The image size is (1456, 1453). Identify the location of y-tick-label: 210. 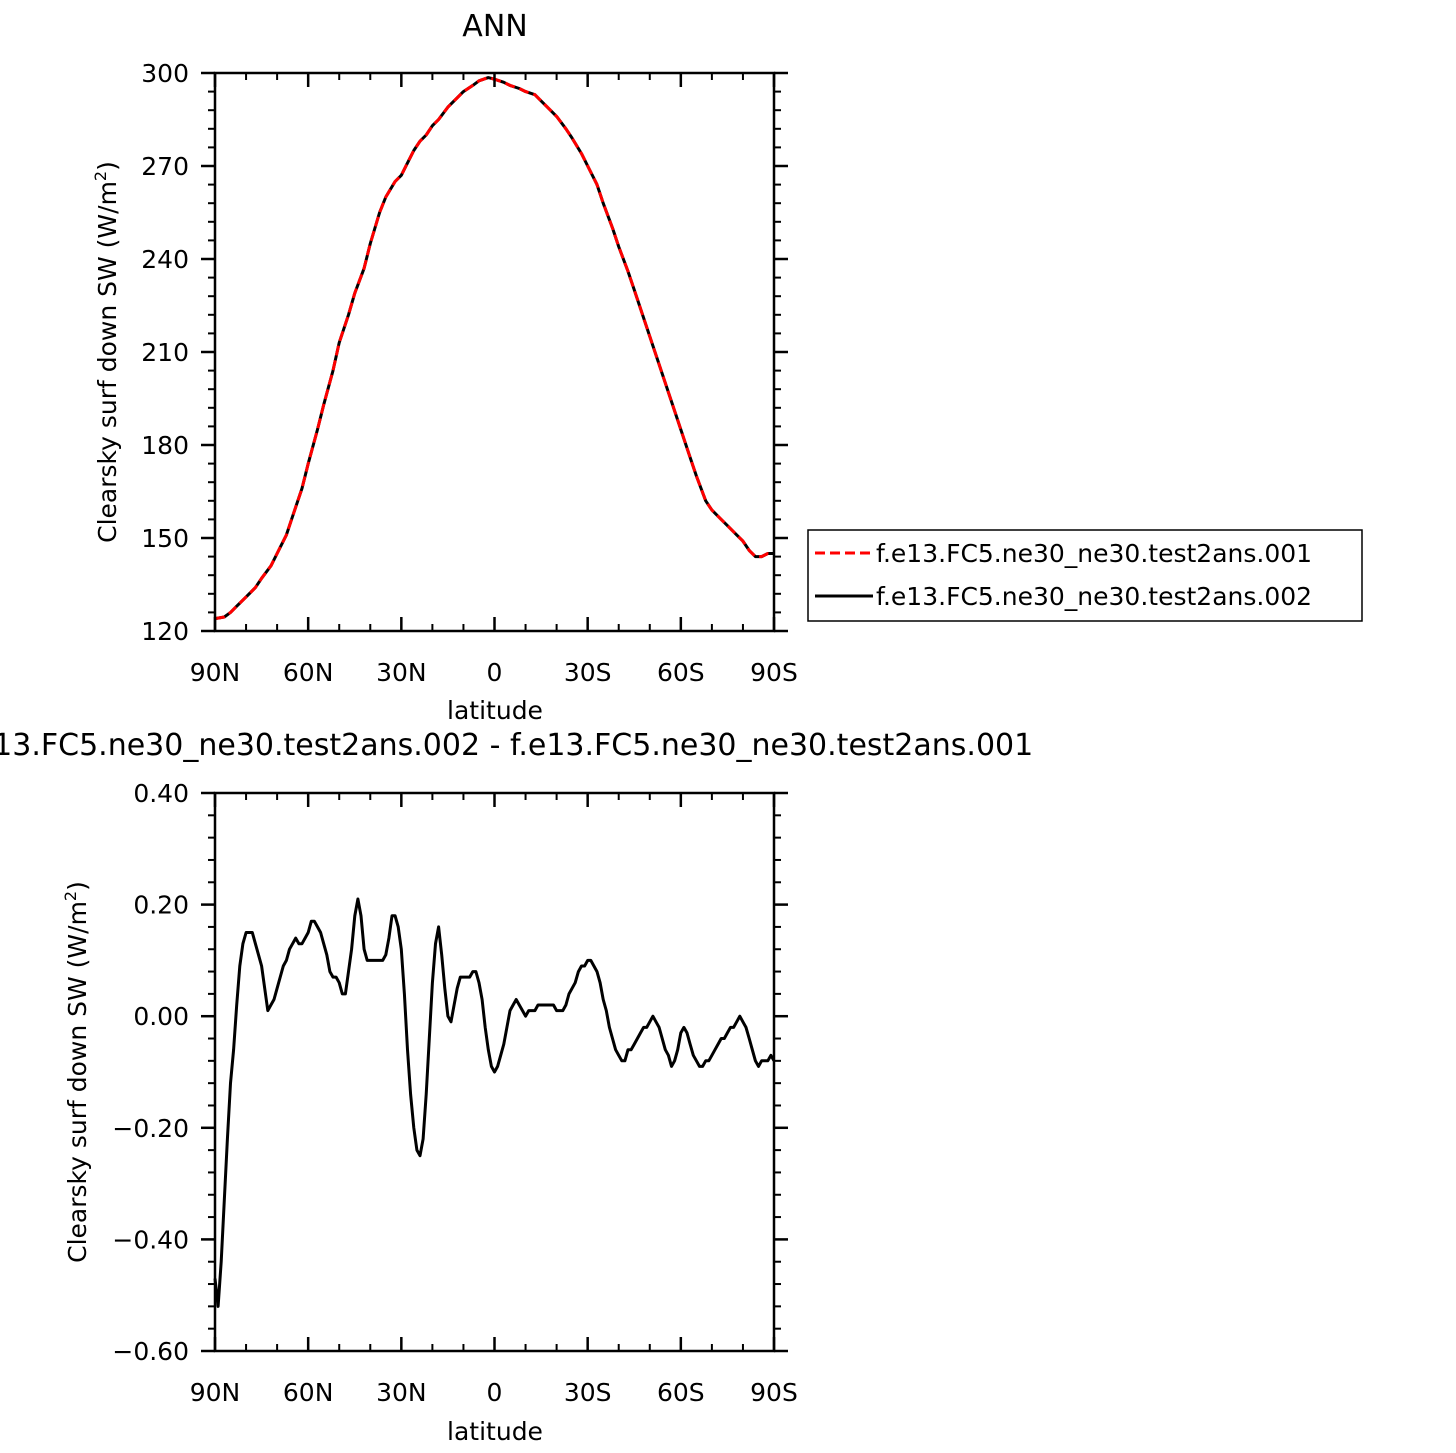
(165, 352).